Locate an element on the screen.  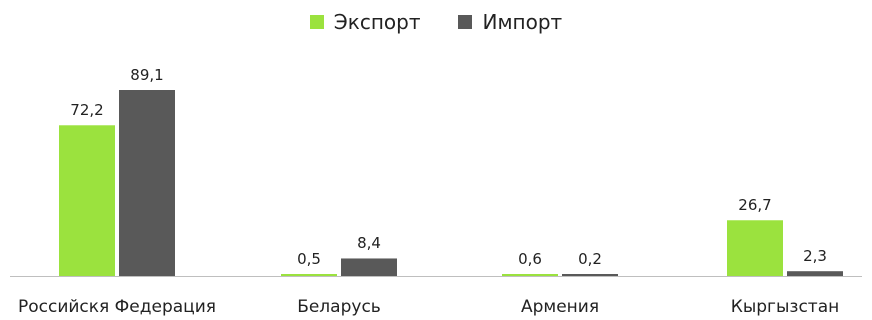
data-label-export-2: 0,6 is located at coordinates (530, 259).